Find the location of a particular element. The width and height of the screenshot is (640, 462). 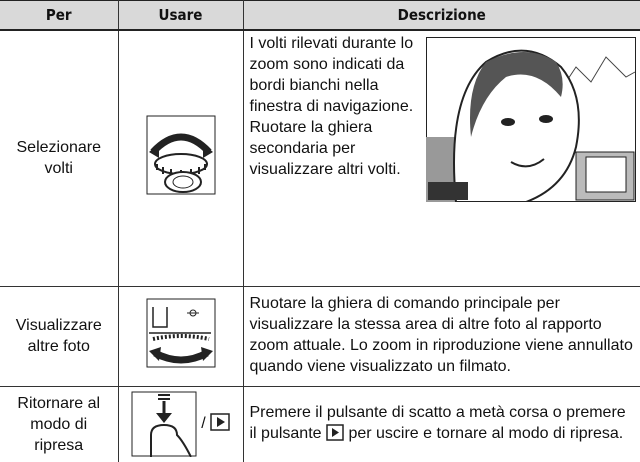

header-cell: Descrizione is located at coordinates (441, 15).